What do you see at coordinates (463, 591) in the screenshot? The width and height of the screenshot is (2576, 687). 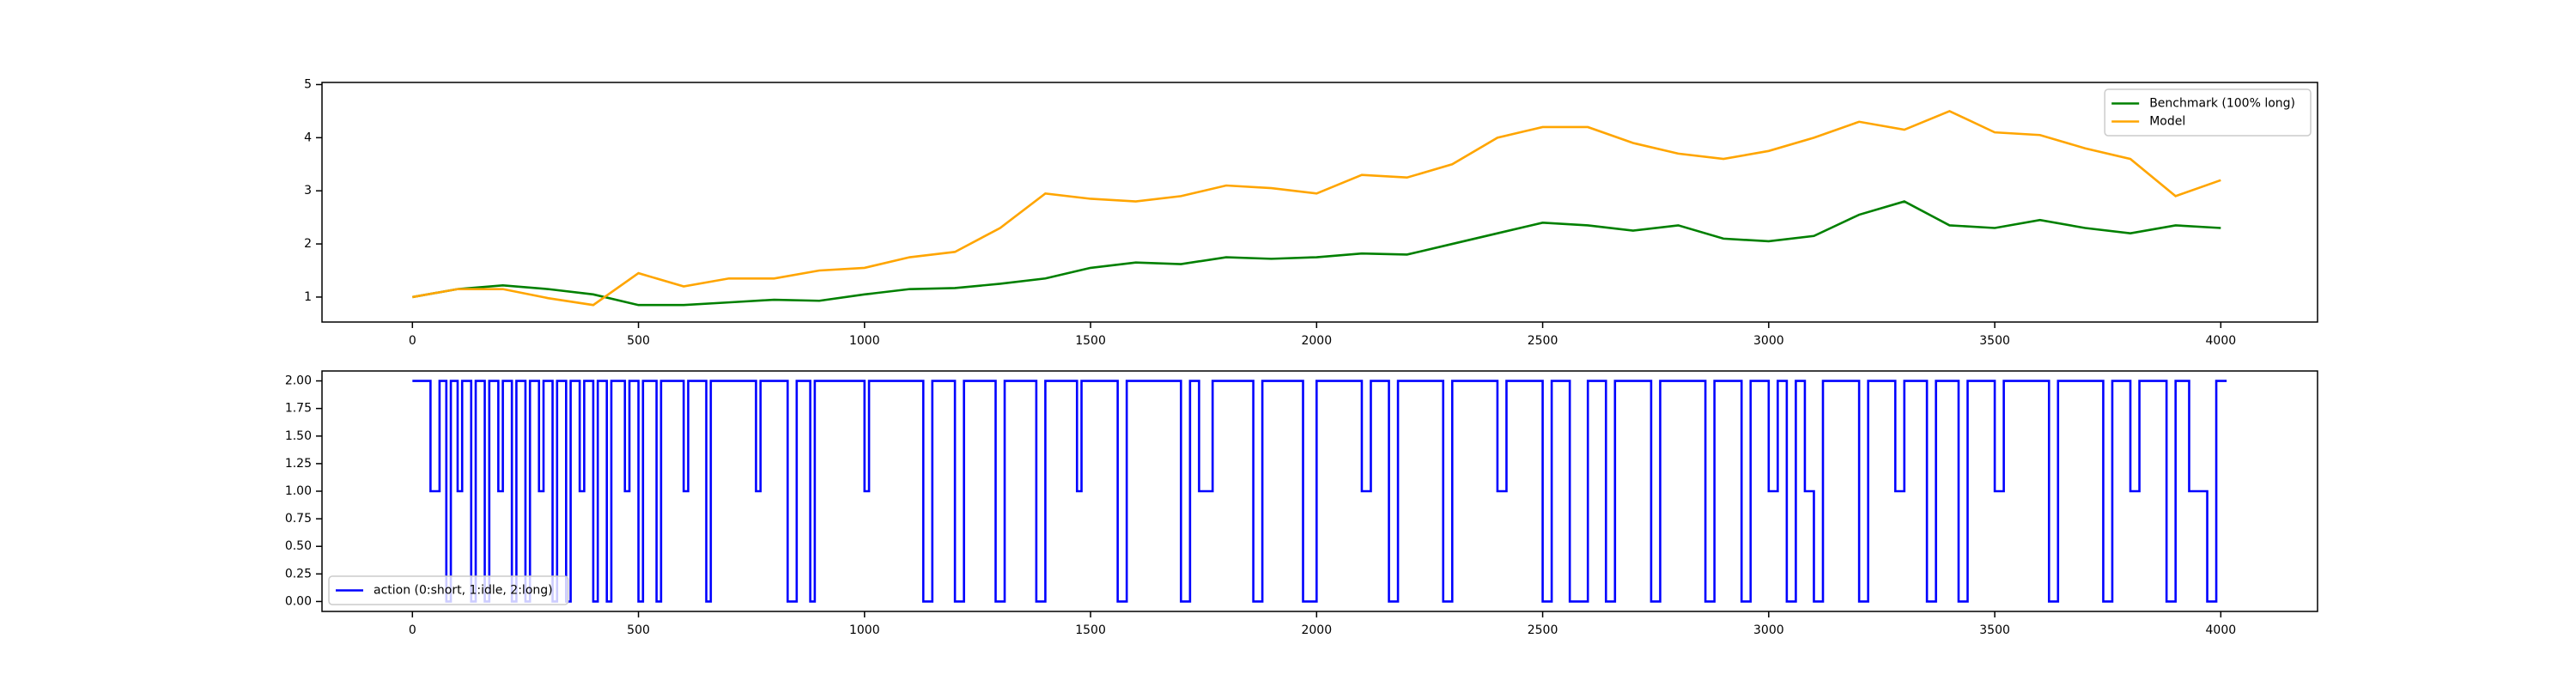 I see `legend-label: action (0:short, 1:idle, 2:long)` at bounding box center [463, 591].